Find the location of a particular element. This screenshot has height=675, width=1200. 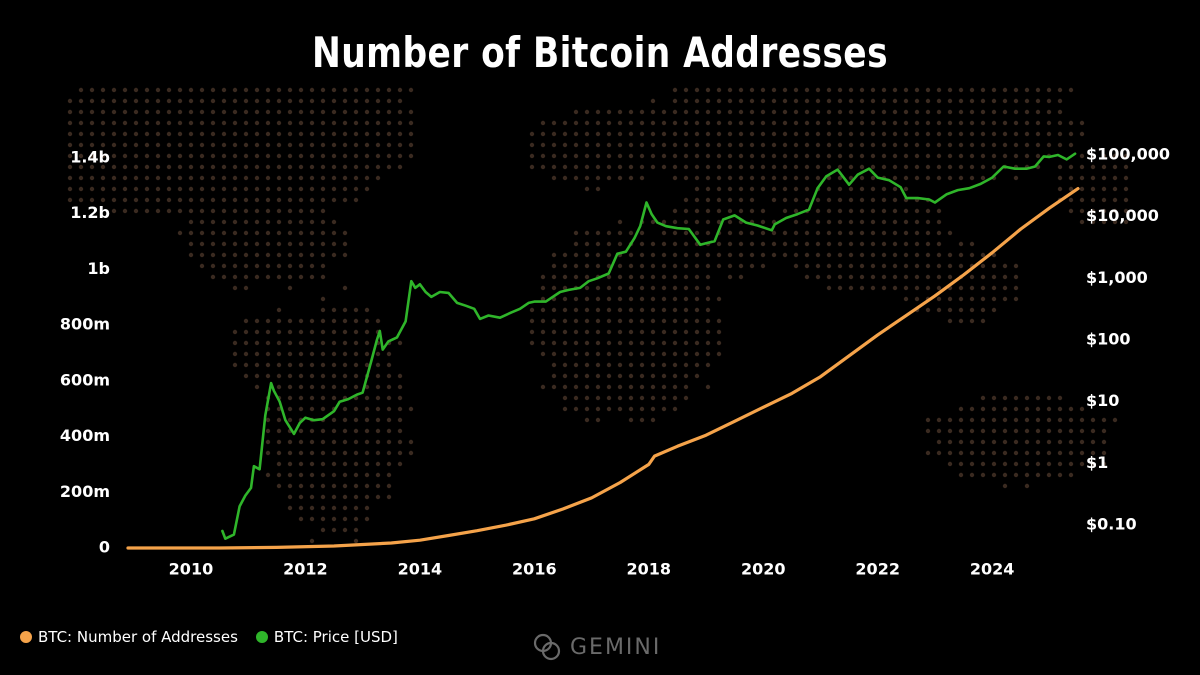

x-tick-label: 2012 is located at coordinates (305, 569).